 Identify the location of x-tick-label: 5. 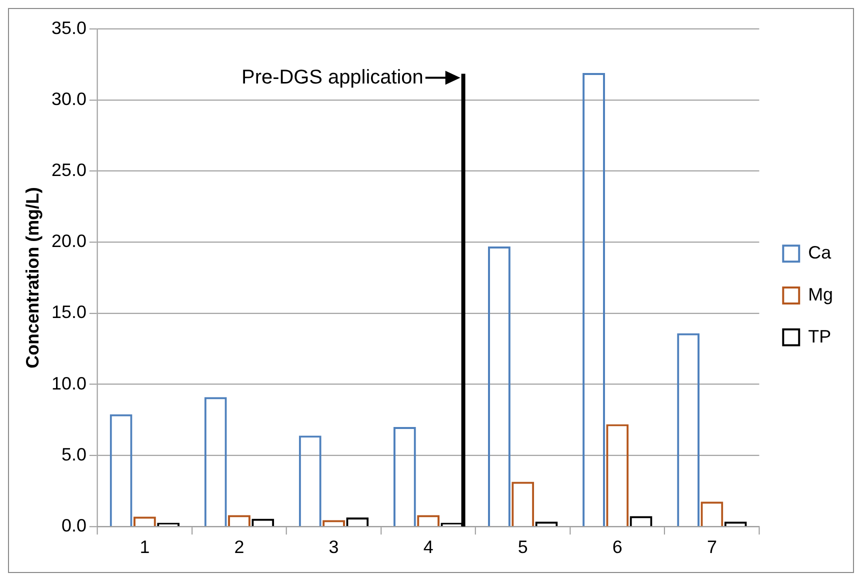
(523, 547).